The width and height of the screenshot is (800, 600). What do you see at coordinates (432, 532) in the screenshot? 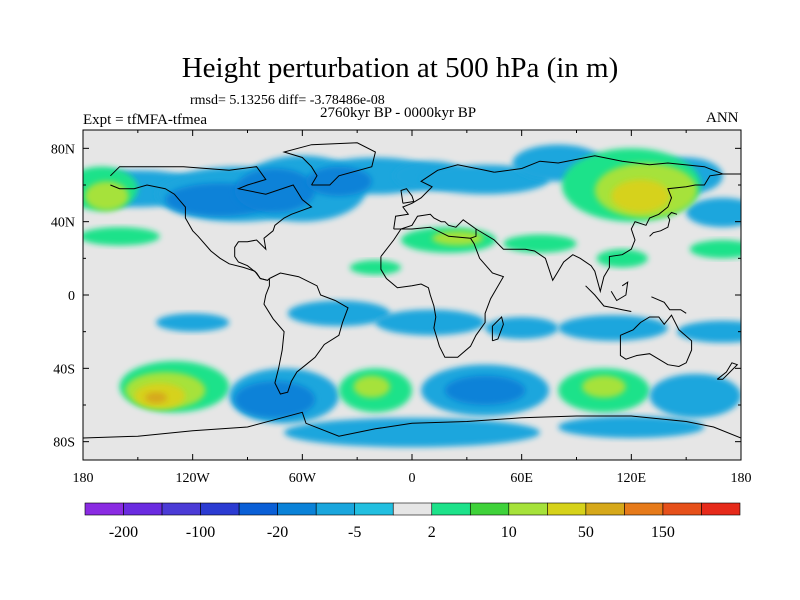
I see `colorbar-label: 2` at bounding box center [432, 532].